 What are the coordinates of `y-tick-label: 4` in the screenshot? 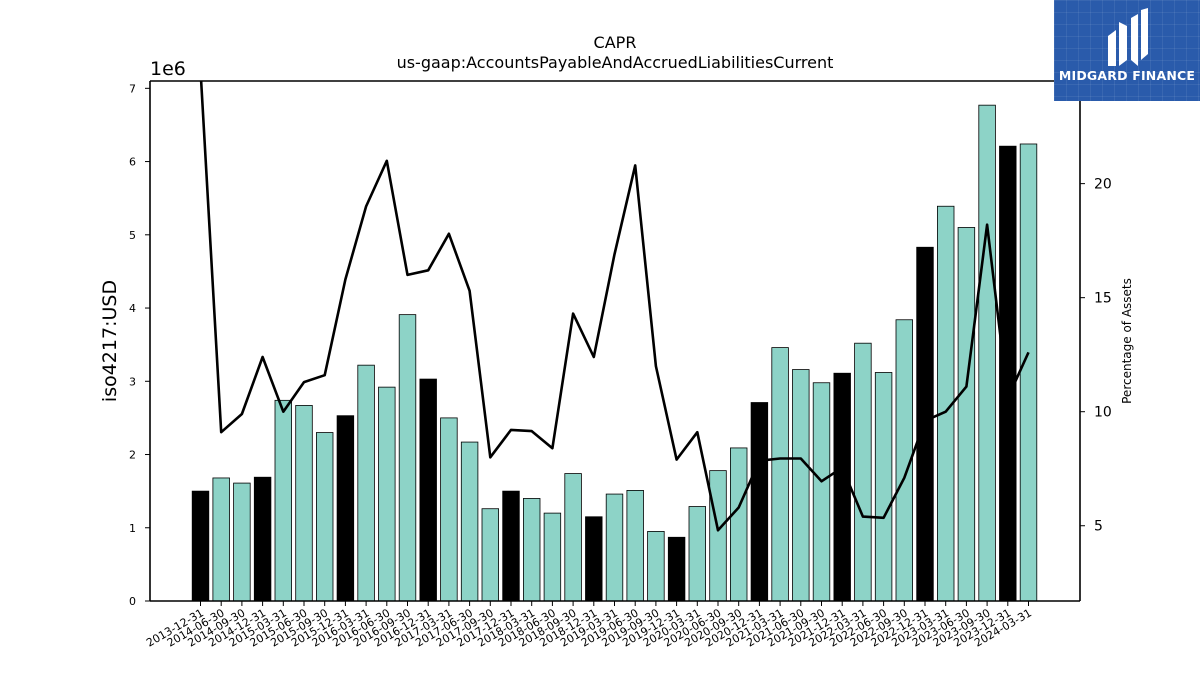 It's located at (132, 308).